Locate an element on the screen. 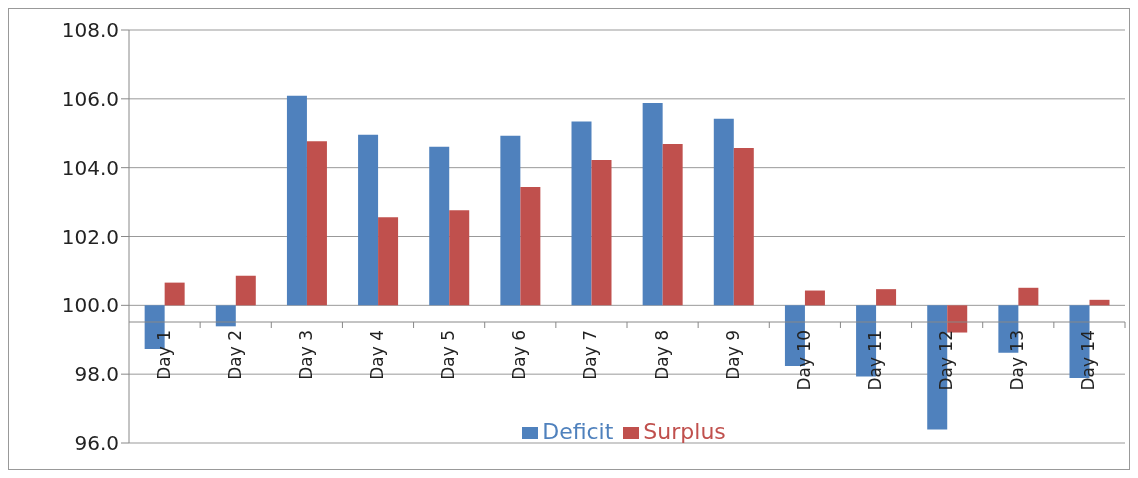 This screenshot has width=1138, height=478. y-tick-label: 106.0 is located at coordinates (90, 98).